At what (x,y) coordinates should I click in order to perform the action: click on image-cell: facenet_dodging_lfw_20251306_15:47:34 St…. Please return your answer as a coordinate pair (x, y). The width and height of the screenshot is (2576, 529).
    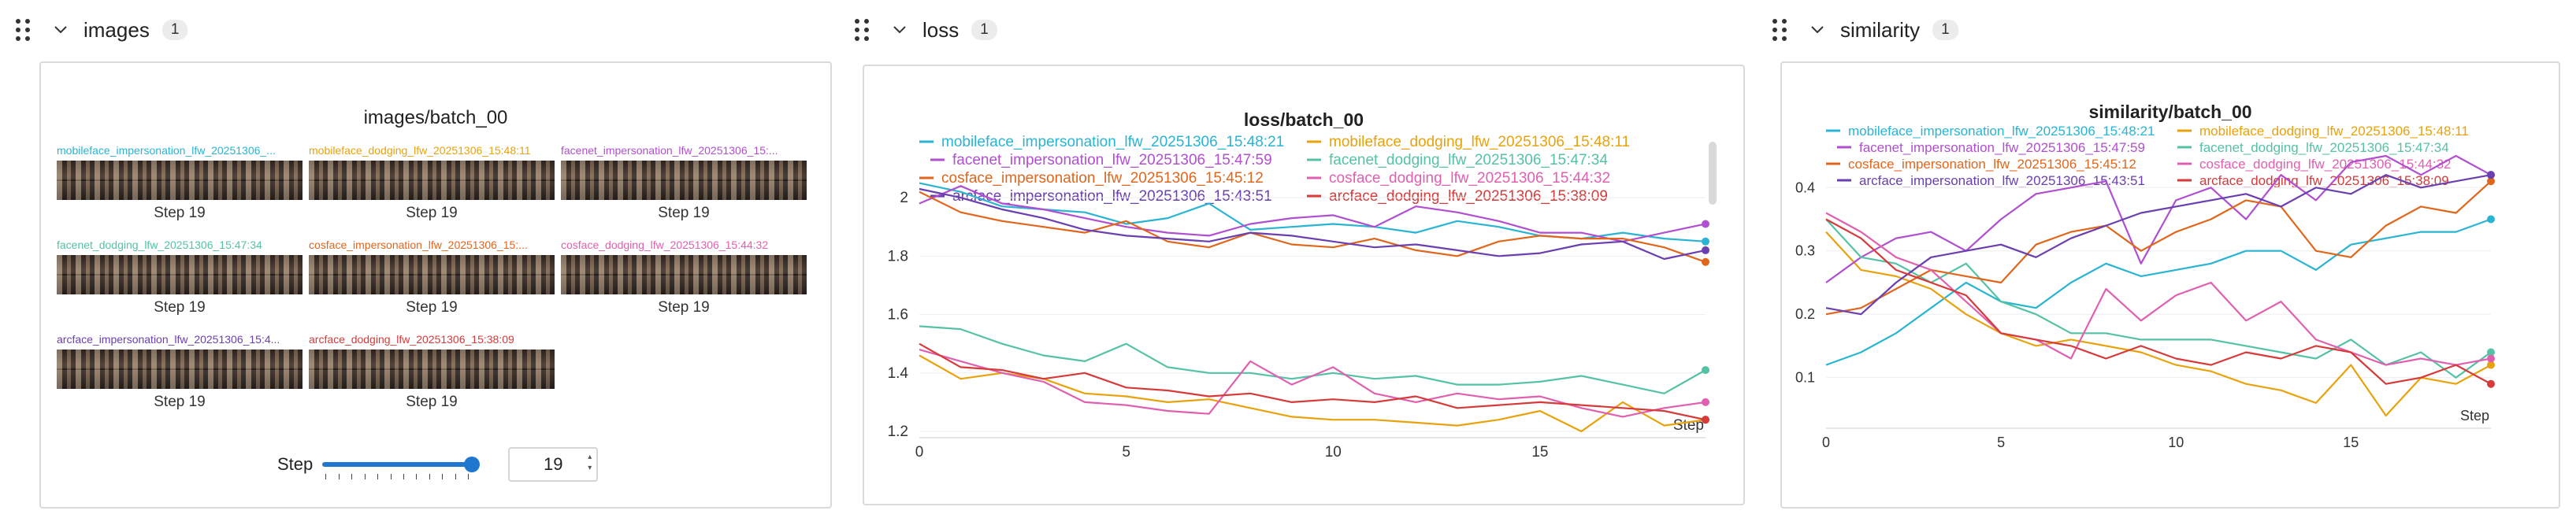
    Looking at the image, I should click on (180, 277).